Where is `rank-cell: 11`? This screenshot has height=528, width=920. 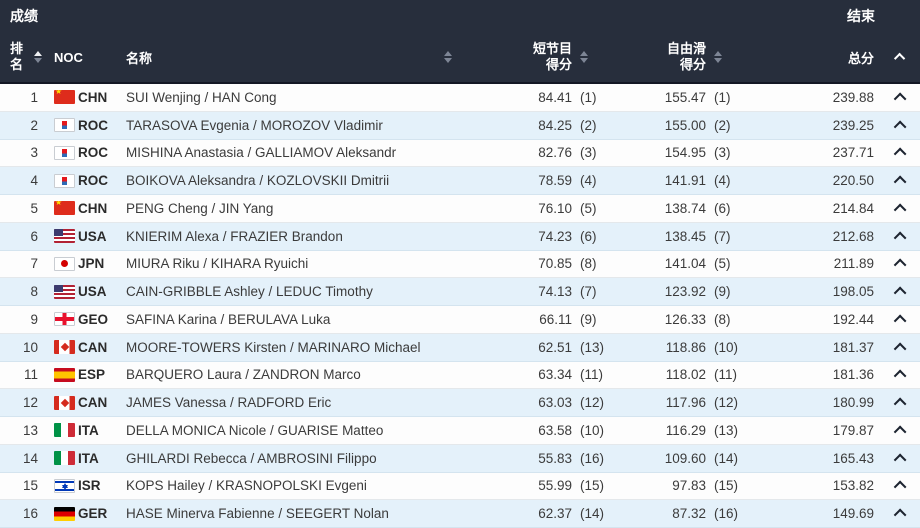
rank-cell: 11 is located at coordinates (30, 375).